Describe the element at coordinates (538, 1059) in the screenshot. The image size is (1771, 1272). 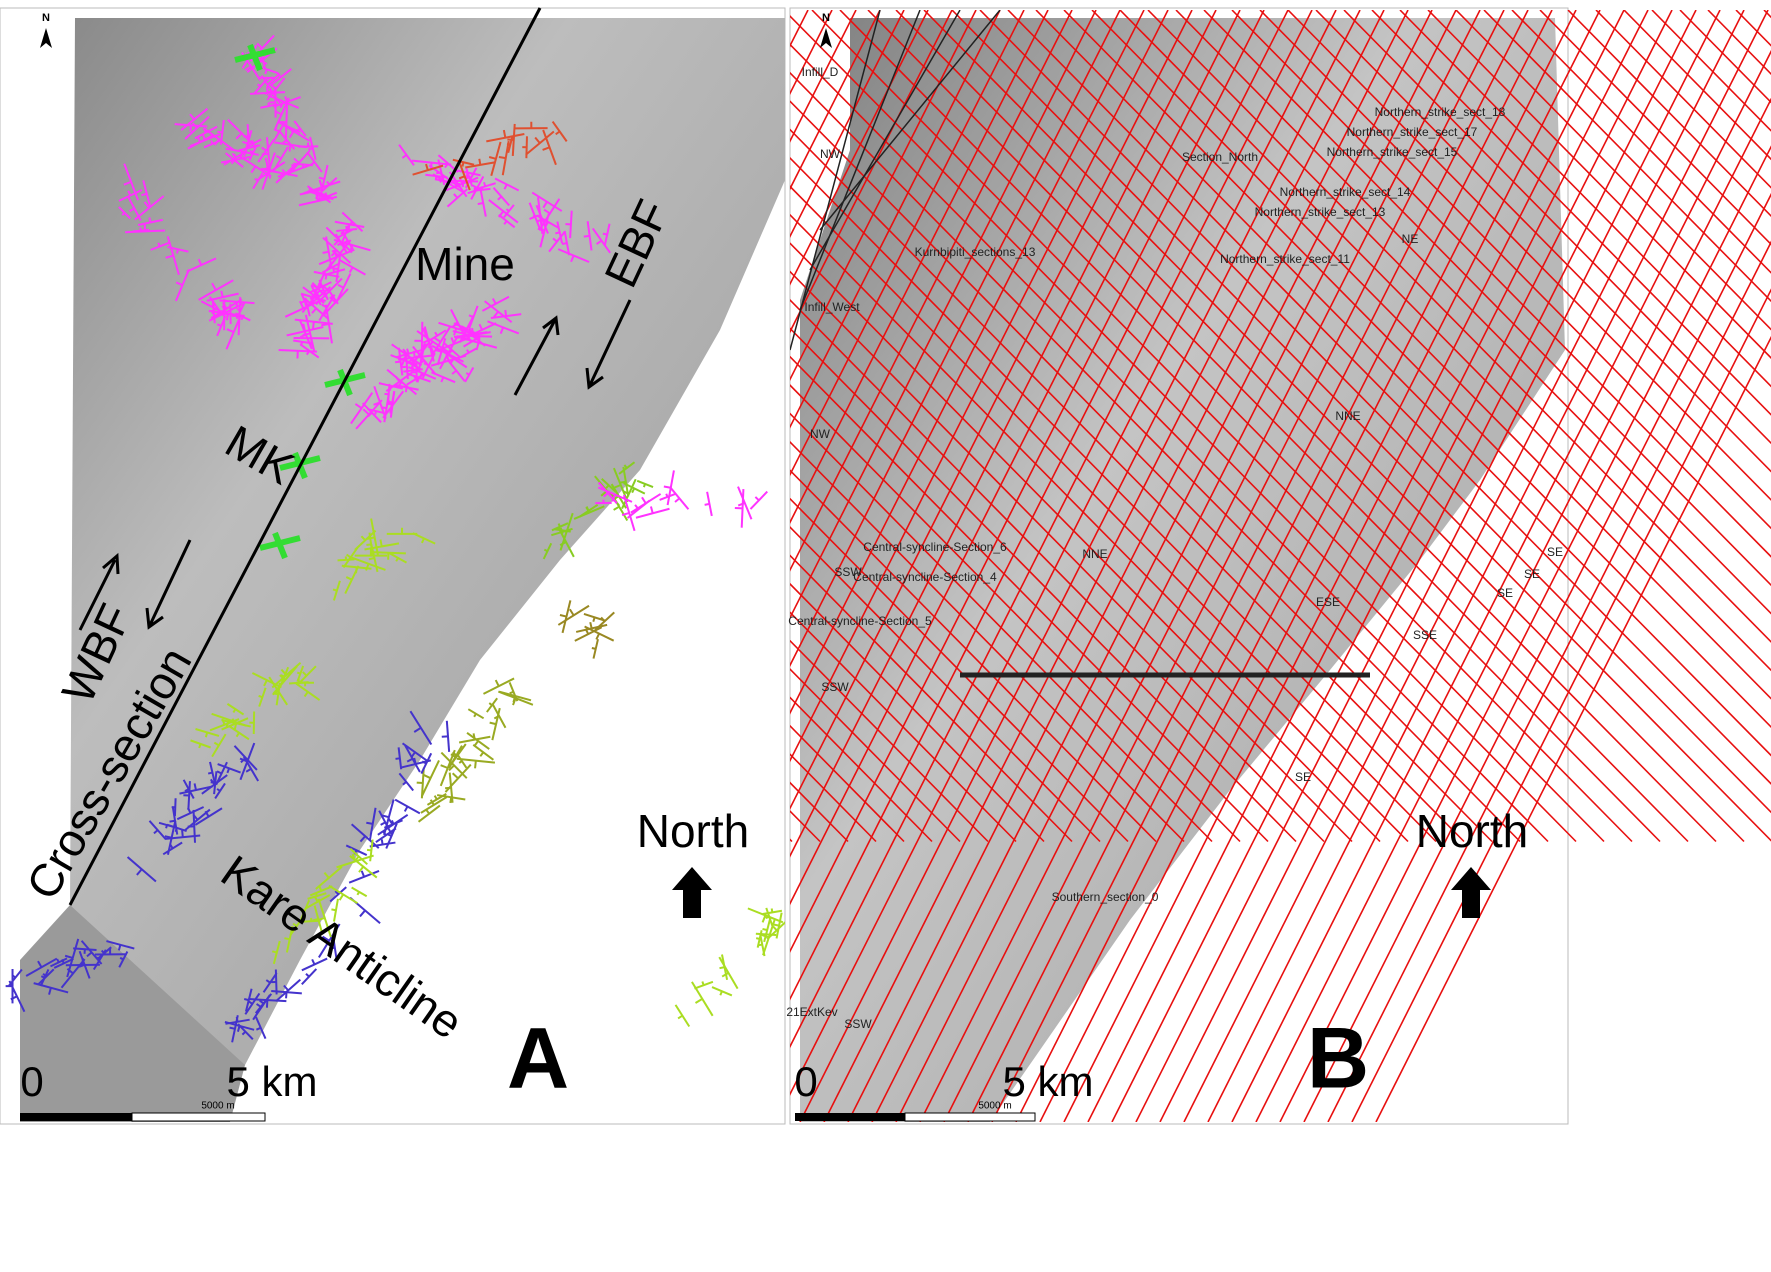
I see `panel-letter: A` at that location.